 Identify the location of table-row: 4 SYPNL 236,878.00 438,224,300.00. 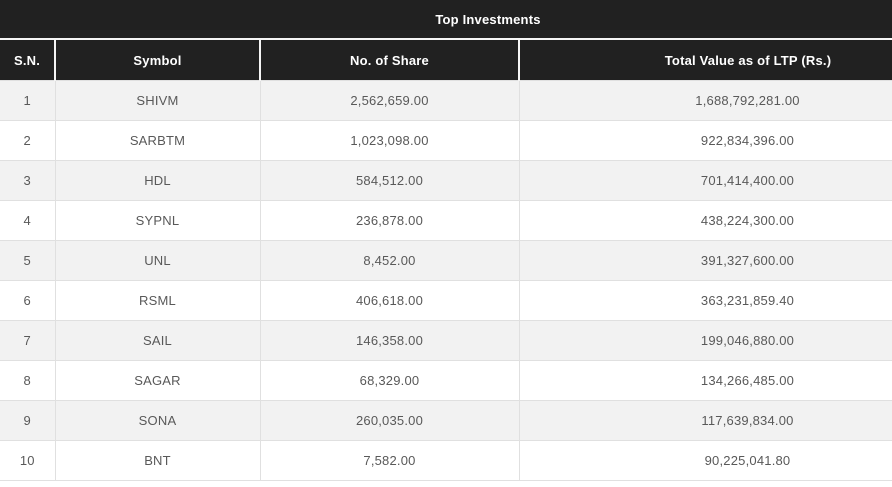
(446, 220).